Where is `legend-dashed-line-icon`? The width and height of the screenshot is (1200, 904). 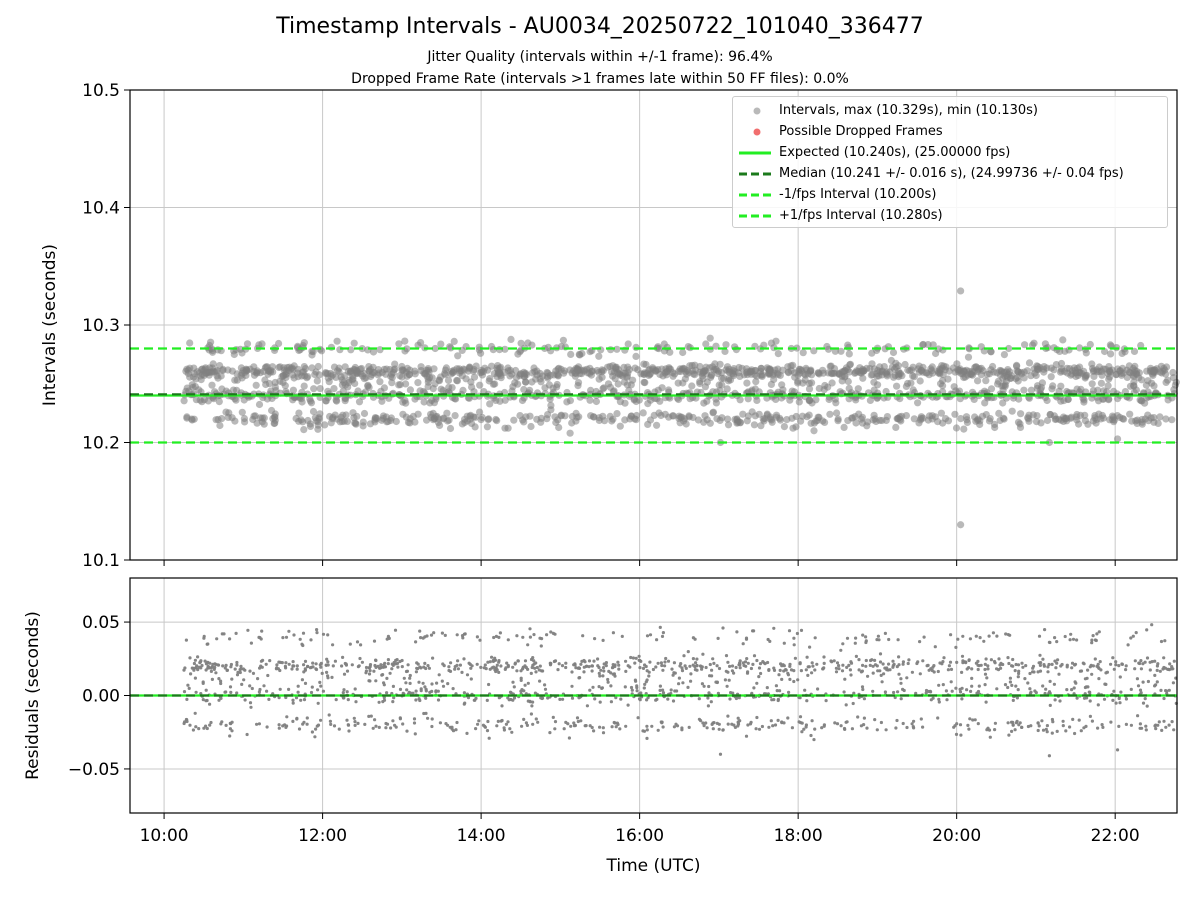 legend-dashed-line-icon is located at coordinates (755, 216).